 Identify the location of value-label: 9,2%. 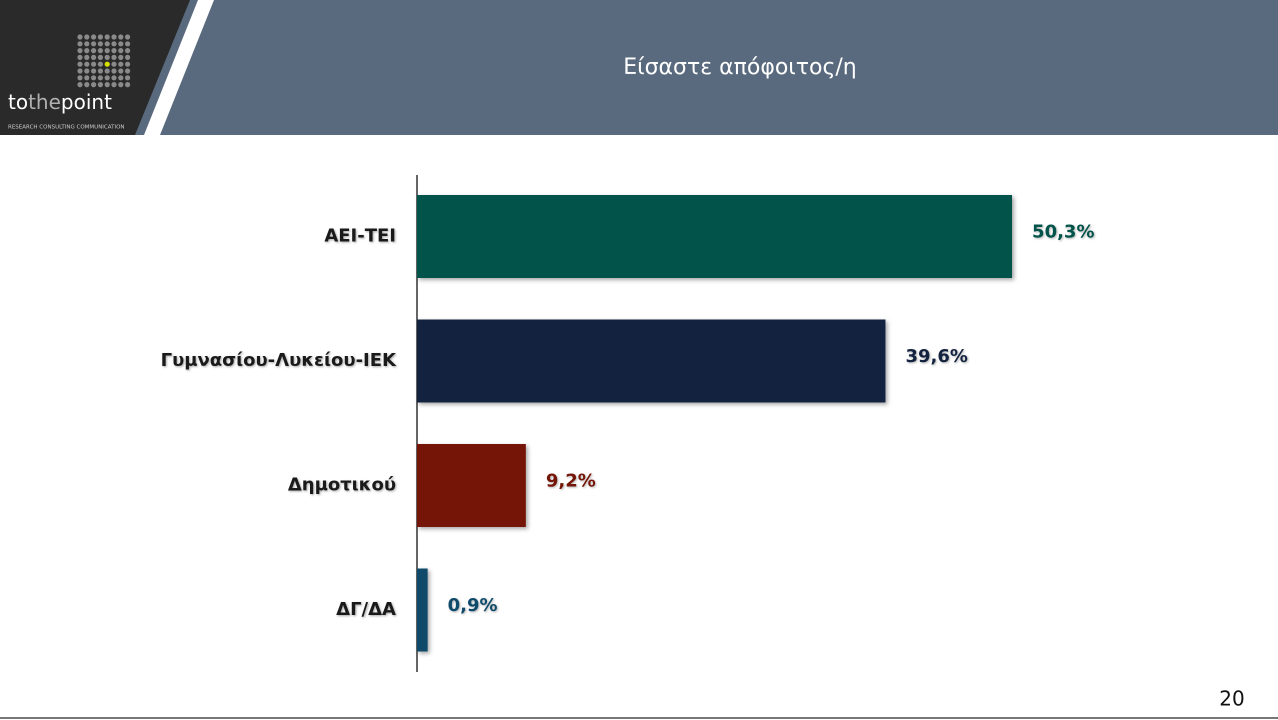
(571, 481).